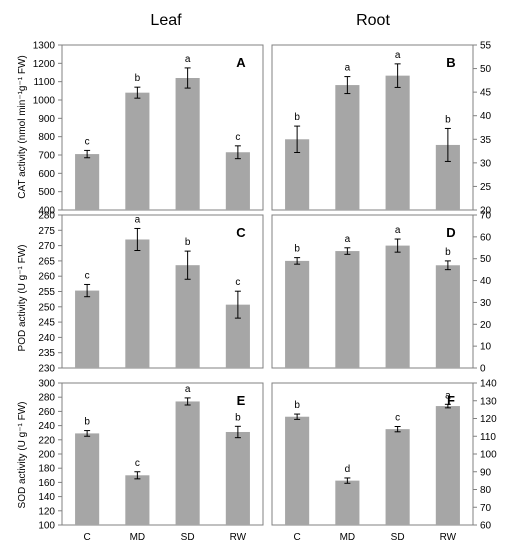  What do you see at coordinates (44, 82) in the screenshot?
I see `panel-a-ytick-label: 1100` at bounding box center [44, 82].